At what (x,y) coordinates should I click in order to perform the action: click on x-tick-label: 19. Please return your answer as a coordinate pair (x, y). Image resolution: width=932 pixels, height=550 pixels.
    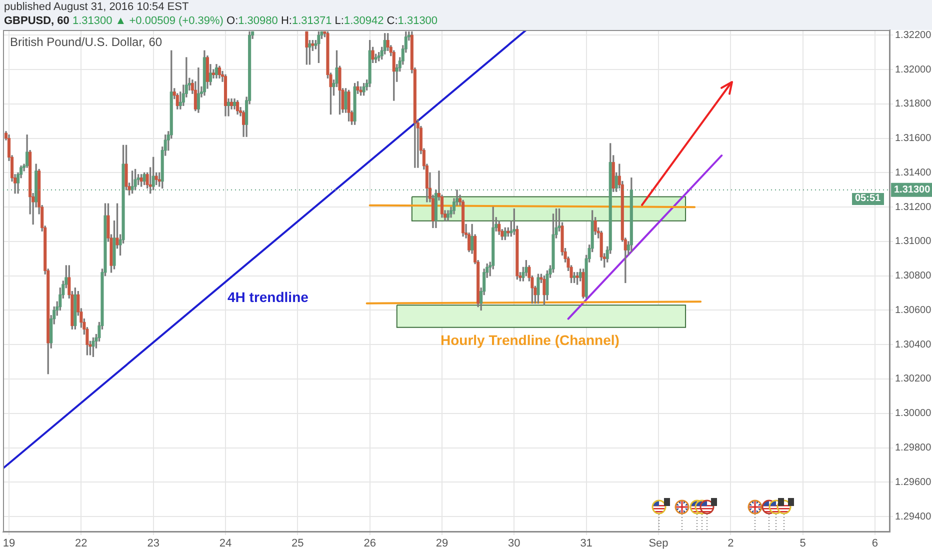
    Looking at the image, I should click on (9, 544).